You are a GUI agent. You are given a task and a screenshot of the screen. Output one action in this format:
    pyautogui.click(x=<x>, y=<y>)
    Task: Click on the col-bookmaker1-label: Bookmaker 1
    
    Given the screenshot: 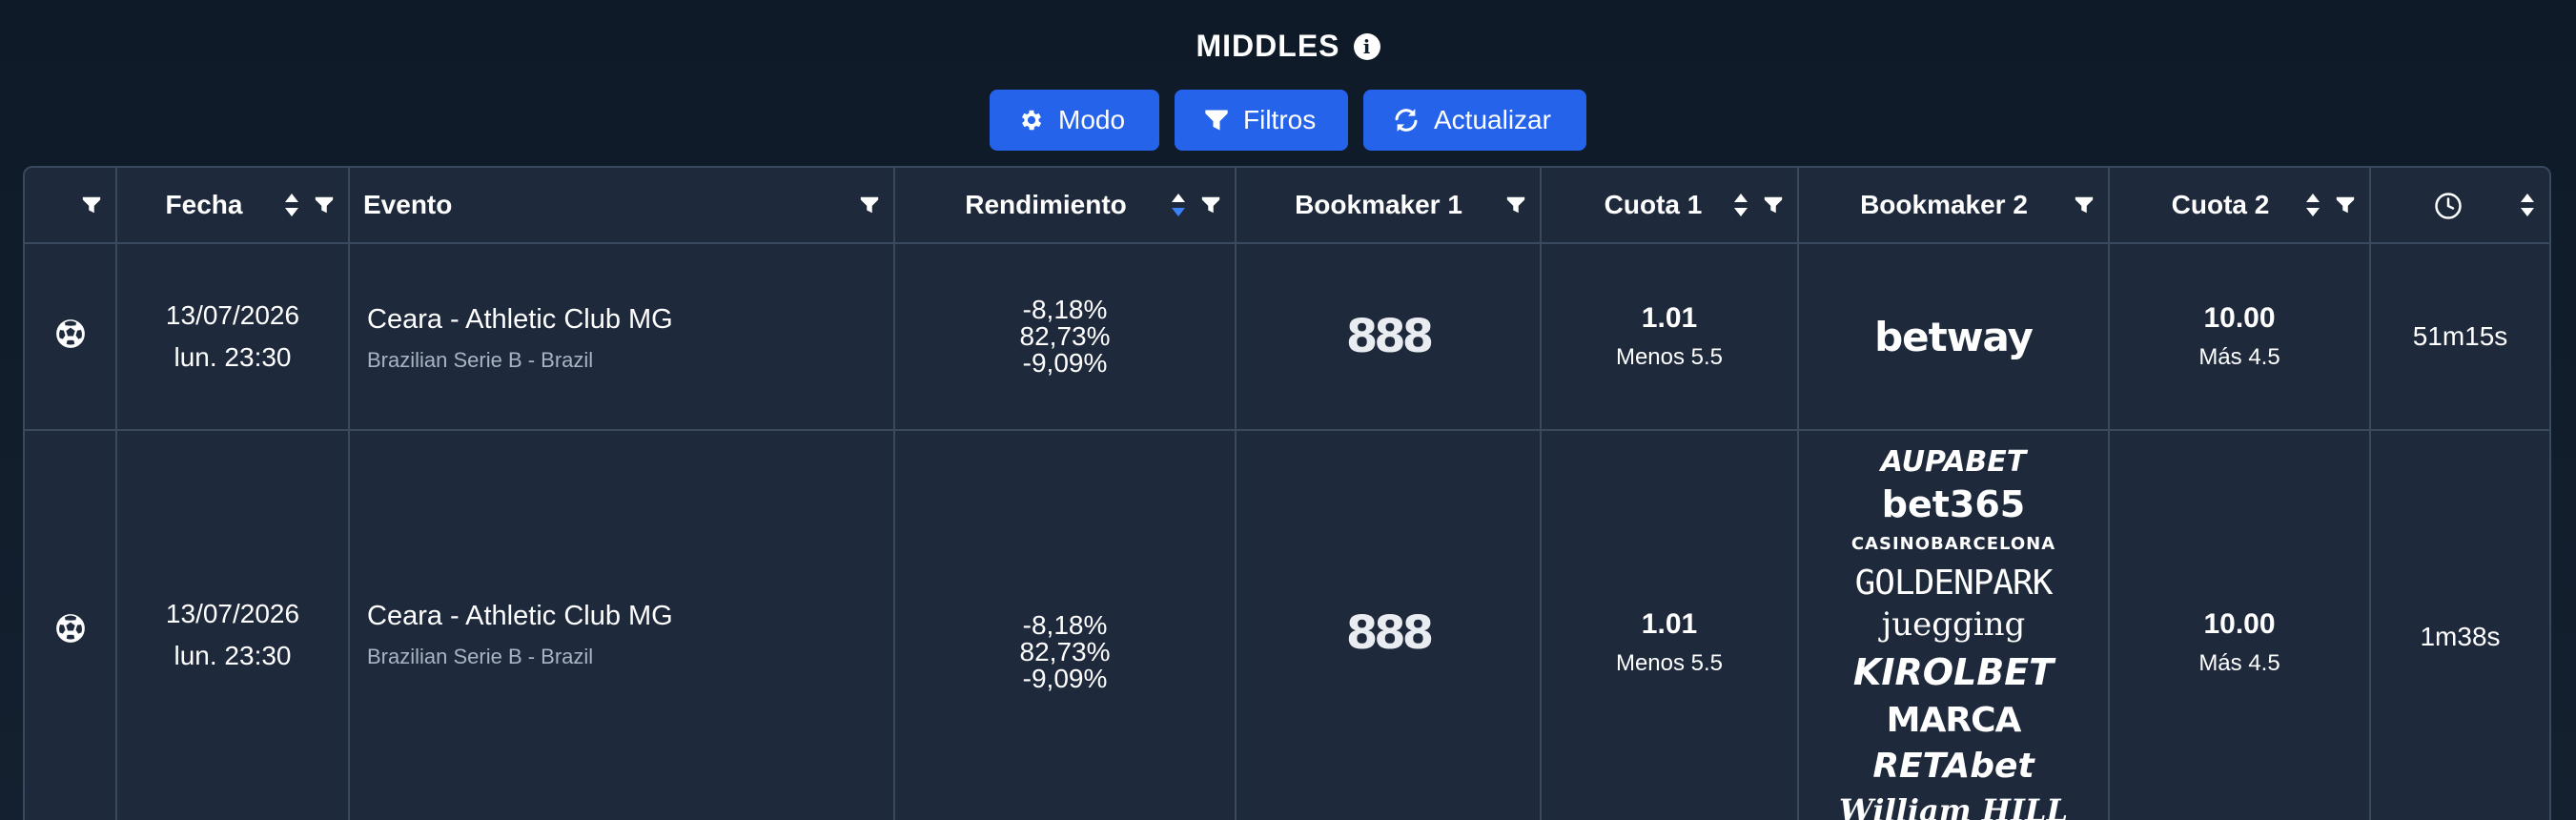 What is the action you would take?
    pyautogui.click(x=1378, y=205)
    